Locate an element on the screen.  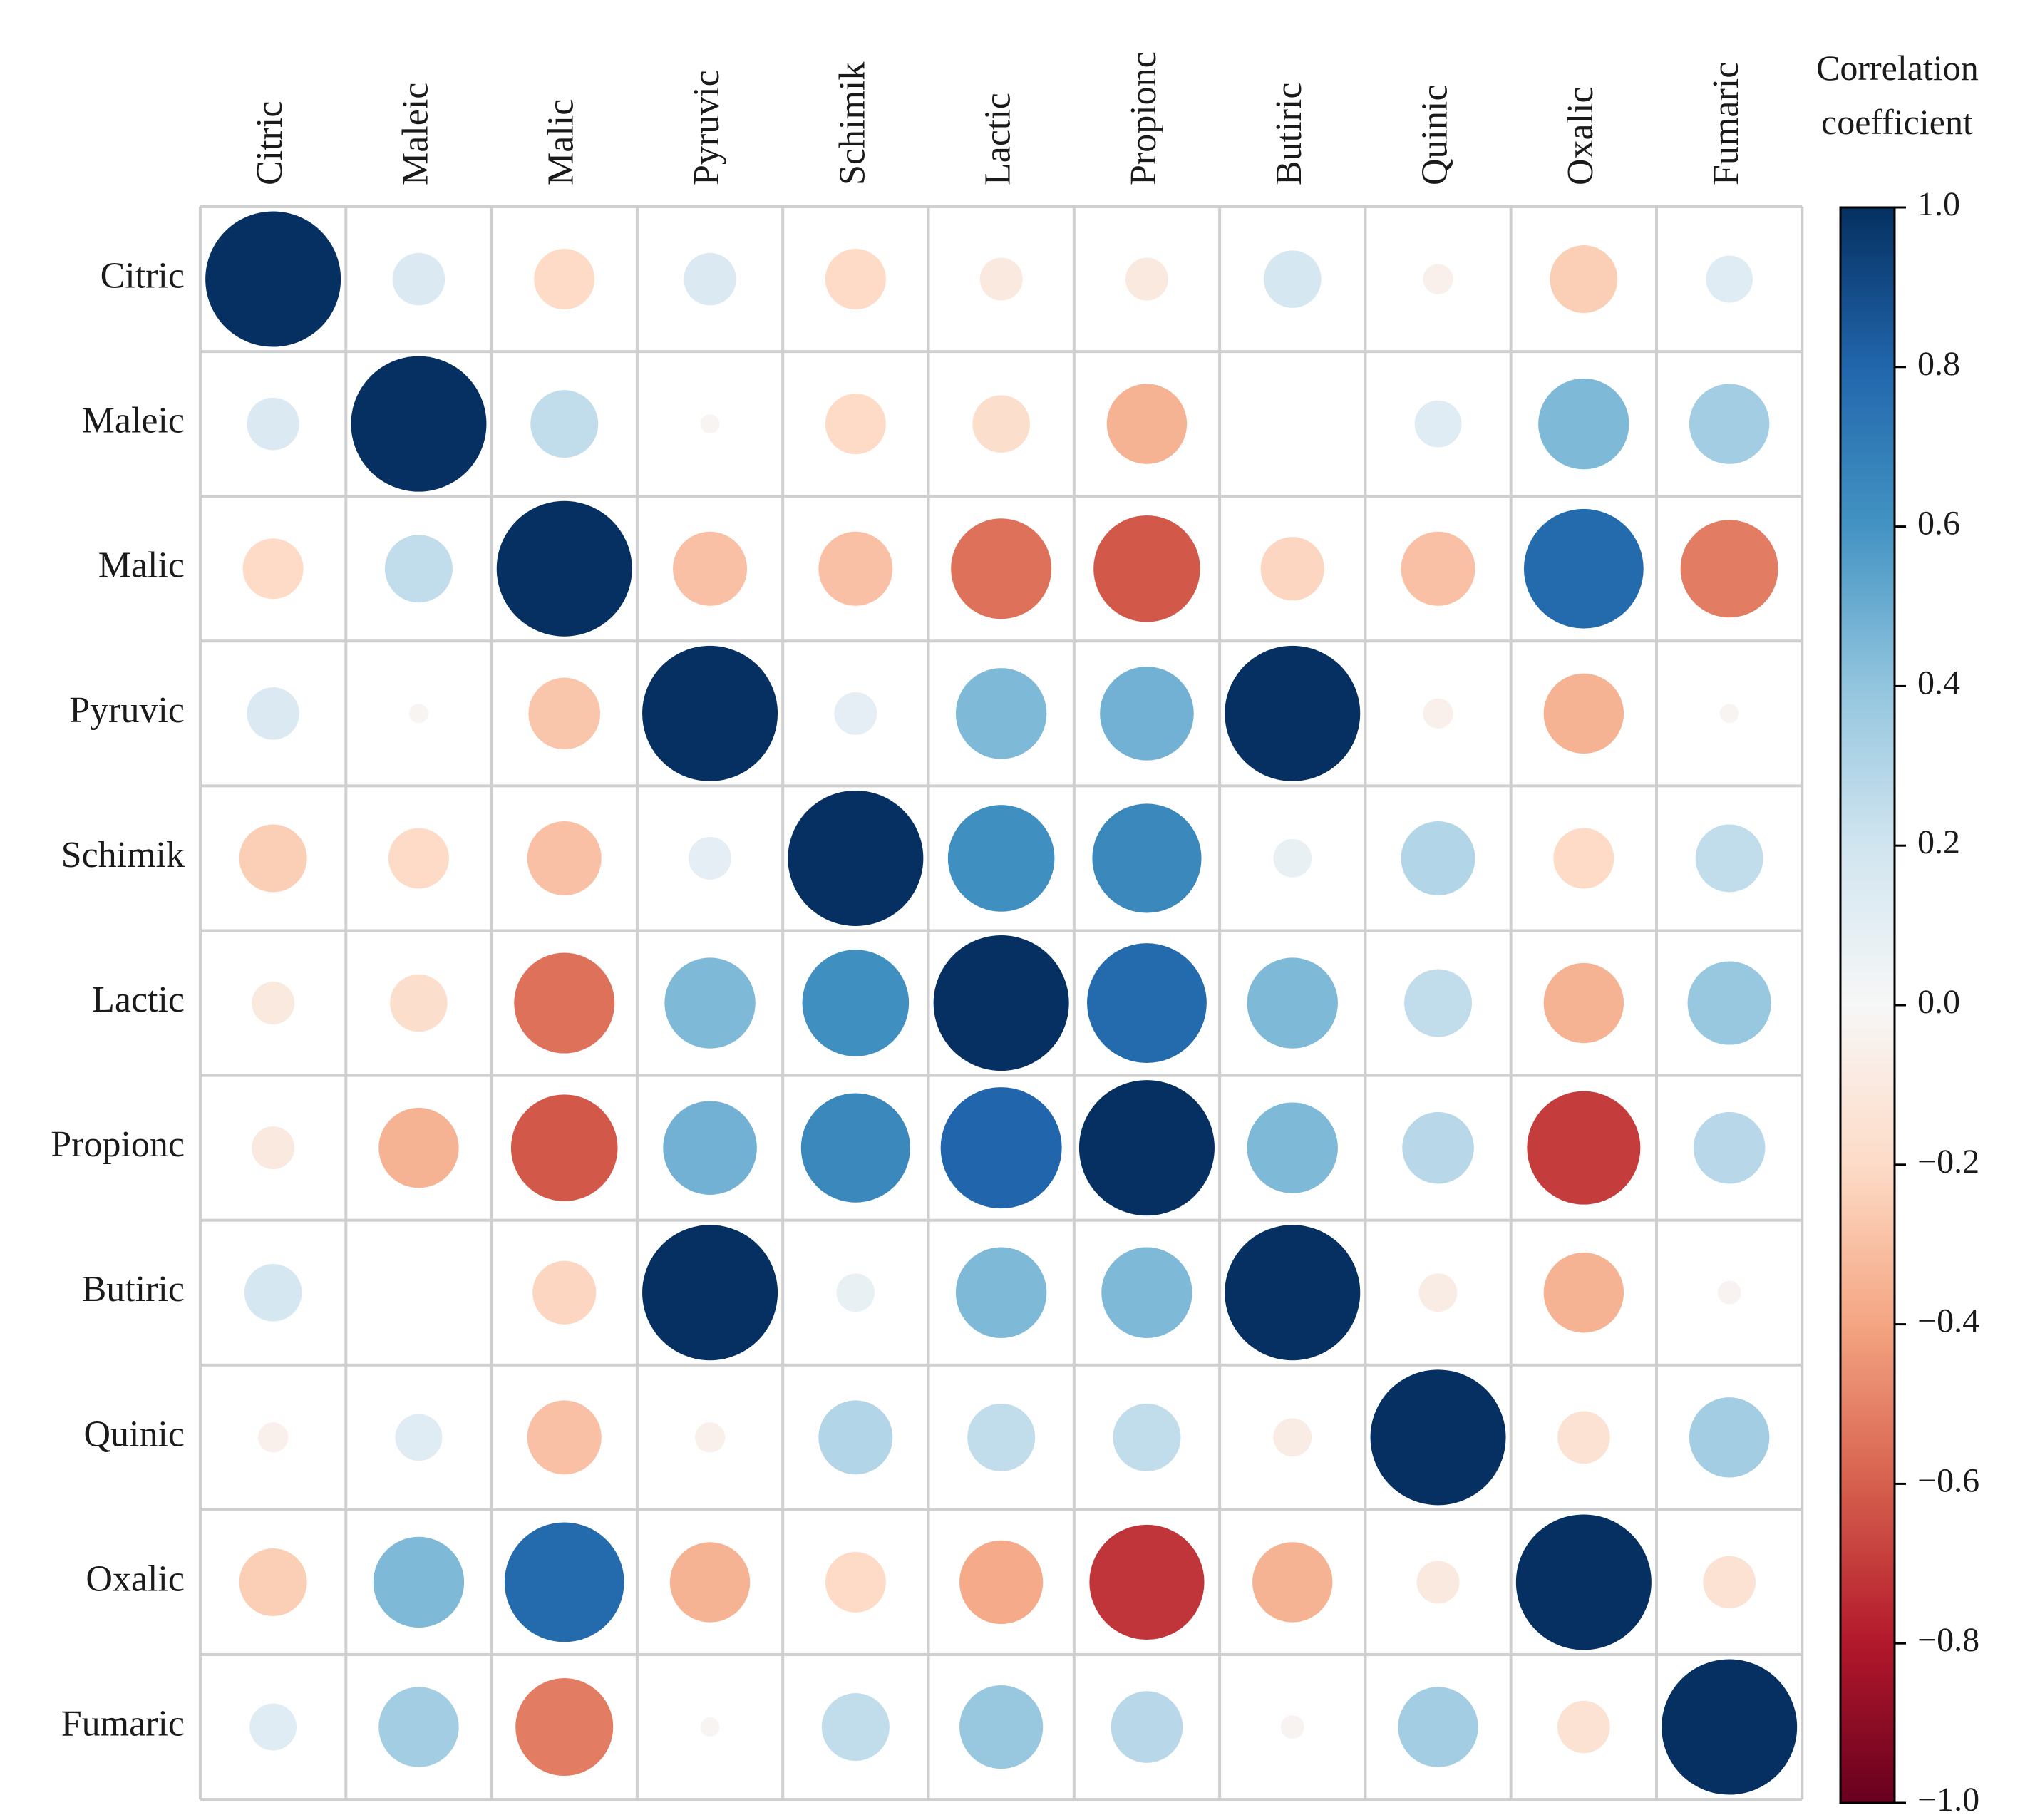
column-label-oxalic: Oxalic is located at coordinates (1580, 135).